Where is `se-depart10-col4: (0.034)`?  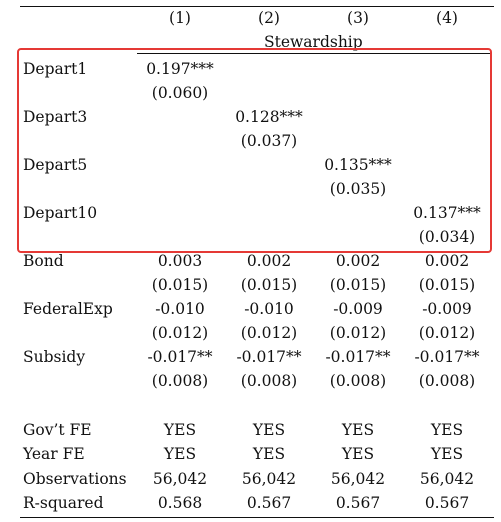 se-depart10-col4: (0.034) is located at coordinates (447, 237).